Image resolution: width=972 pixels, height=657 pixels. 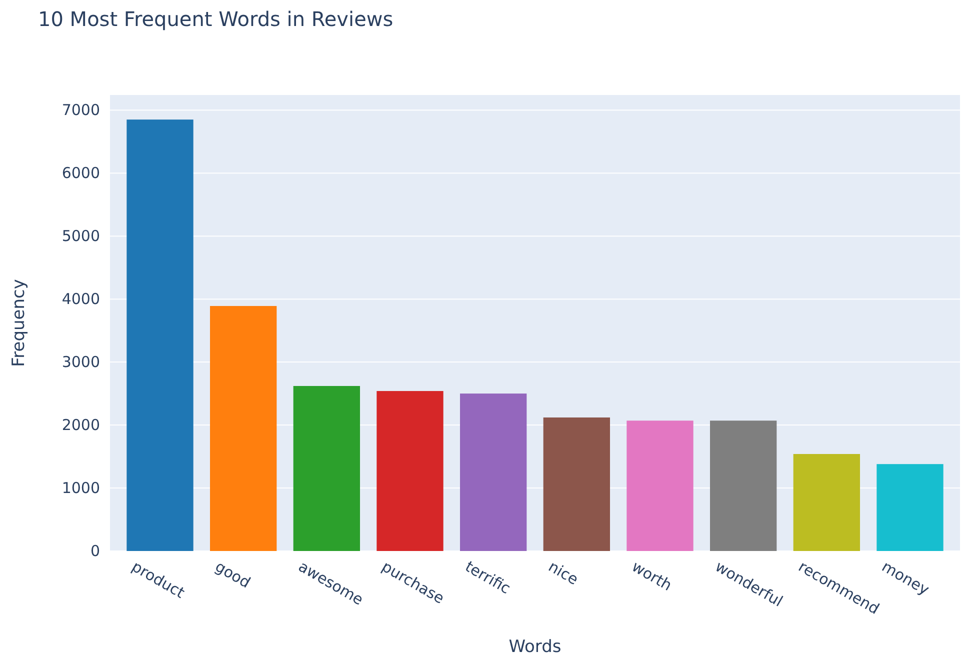 What do you see at coordinates (95, 551) in the screenshot?
I see `y-tick-label: 0` at bounding box center [95, 551].